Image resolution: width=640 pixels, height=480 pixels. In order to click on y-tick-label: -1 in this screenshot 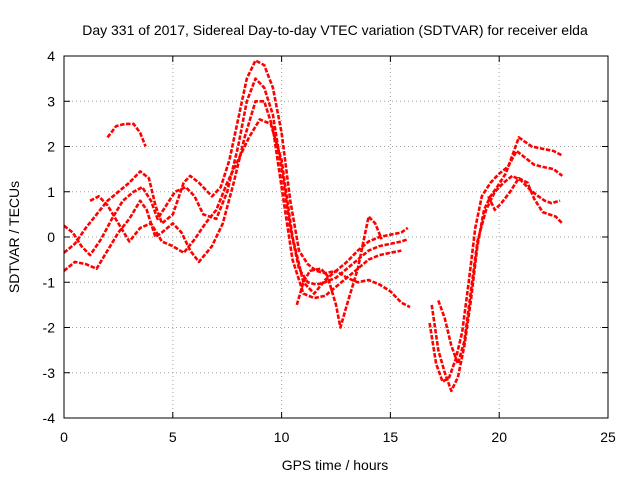, I will do `click(49, 282)`.